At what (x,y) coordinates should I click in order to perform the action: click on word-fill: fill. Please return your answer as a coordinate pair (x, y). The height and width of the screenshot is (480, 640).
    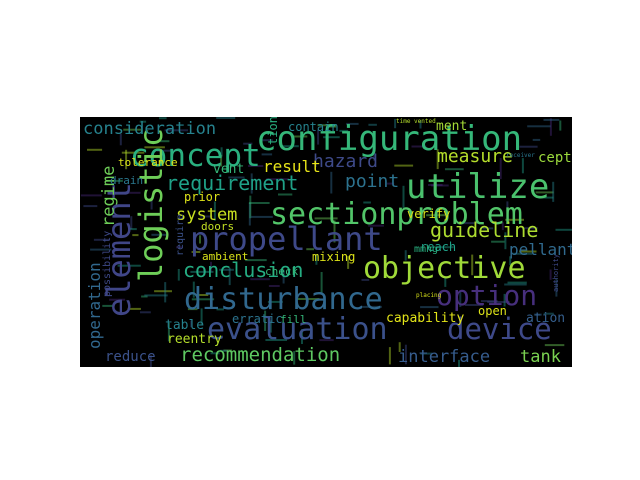
    Looking at the image, I should click on (293, 319).